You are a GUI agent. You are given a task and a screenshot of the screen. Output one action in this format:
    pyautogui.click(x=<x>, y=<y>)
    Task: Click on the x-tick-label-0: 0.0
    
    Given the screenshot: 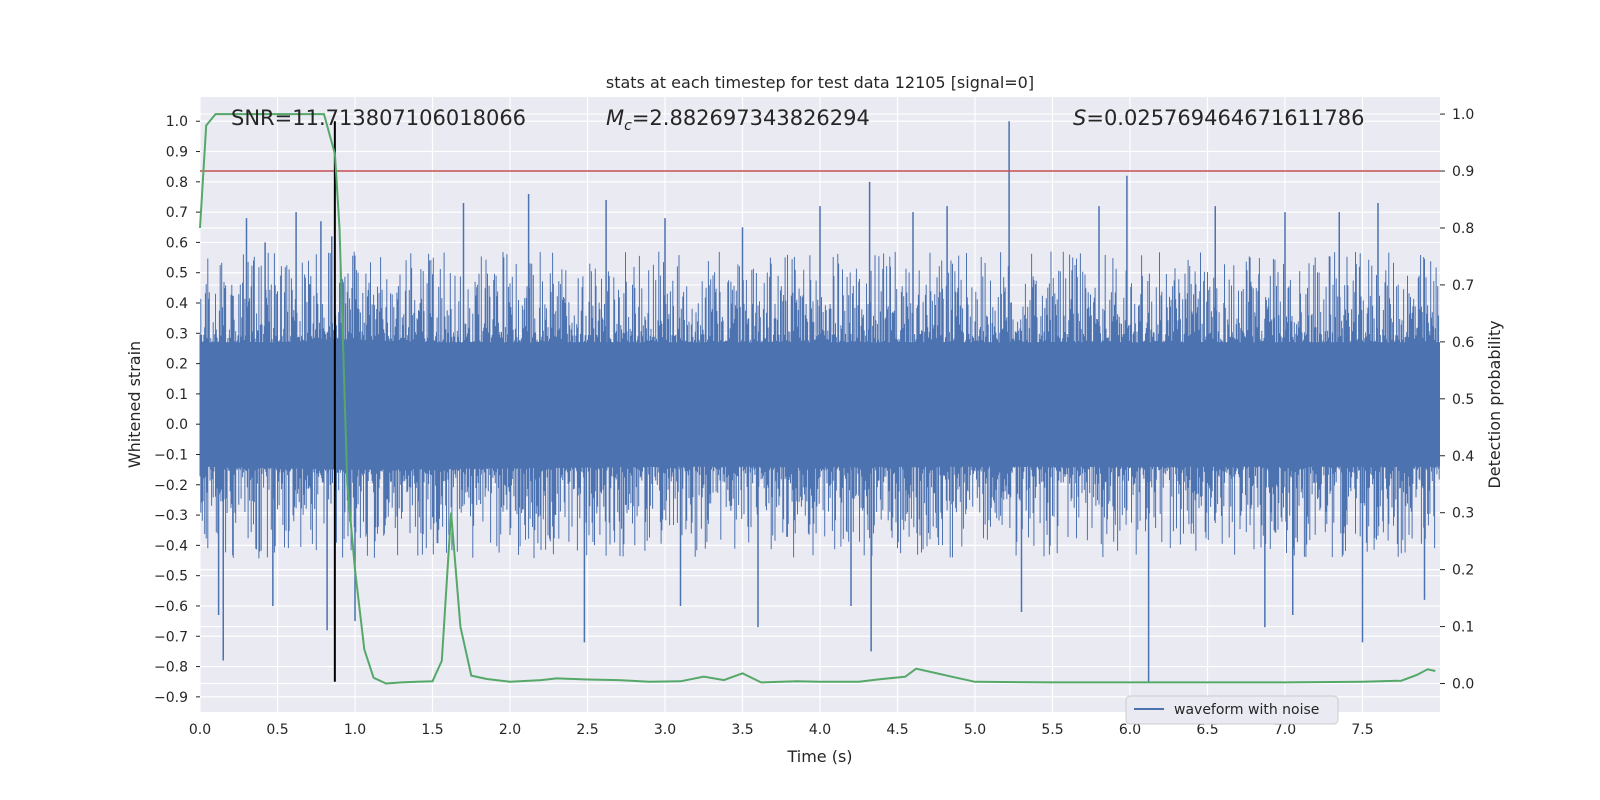 What is the action you would take?
    pyautogui.click(x=200, y=730)
    